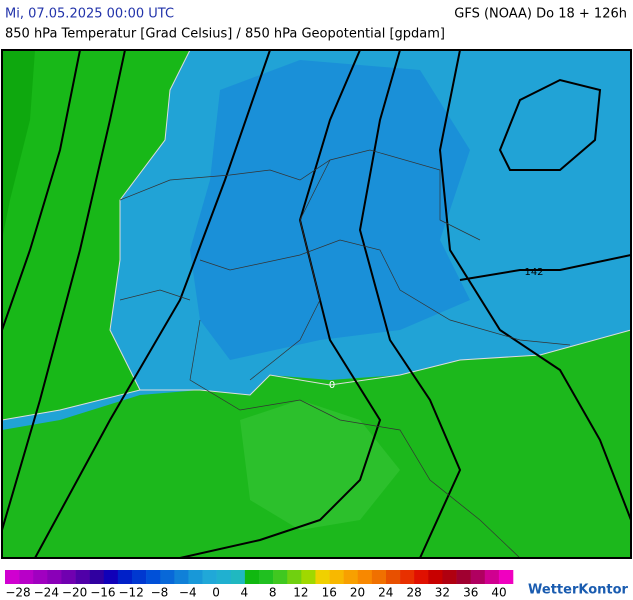 The height and width of the screenshot is (600, 633). What do you see at coordinates (188, 593) in the screenshot?
I see `legend-tick-label: −4` at bounding box center [188, 593].